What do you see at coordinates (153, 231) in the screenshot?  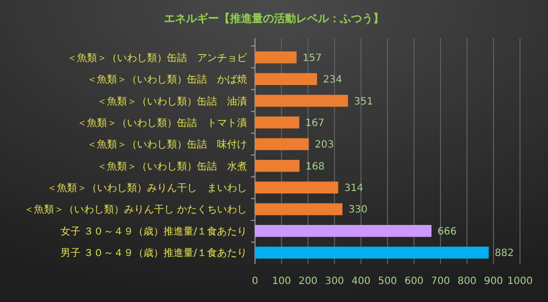 I see `y-tick-label: 女子 ３０～４９（歳）推進量/１食あたり` at bounding box center [153, 231].